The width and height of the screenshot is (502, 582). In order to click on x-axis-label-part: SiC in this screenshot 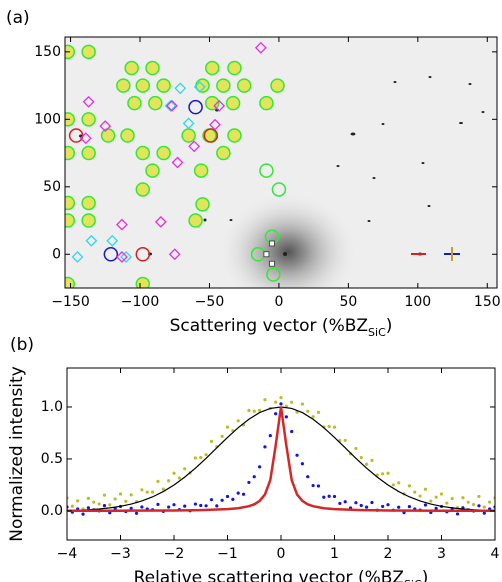, I will do `click(413, 580)`.